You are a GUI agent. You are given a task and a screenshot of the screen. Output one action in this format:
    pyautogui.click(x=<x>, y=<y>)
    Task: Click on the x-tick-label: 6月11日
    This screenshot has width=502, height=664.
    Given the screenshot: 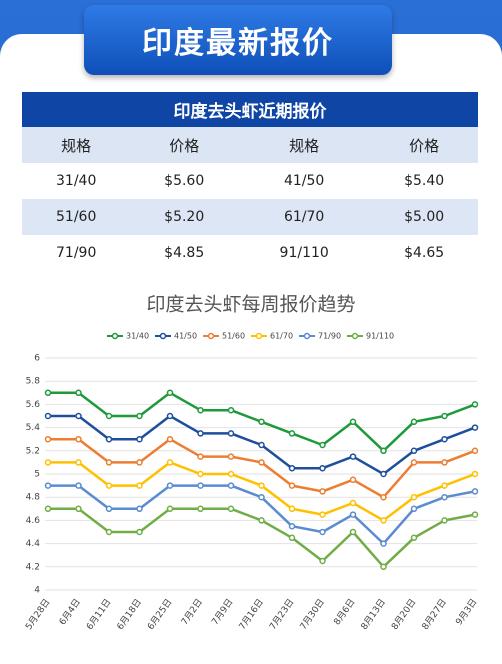 What is the action you would take?
    pyautogui.click(x=98, y=614)
    